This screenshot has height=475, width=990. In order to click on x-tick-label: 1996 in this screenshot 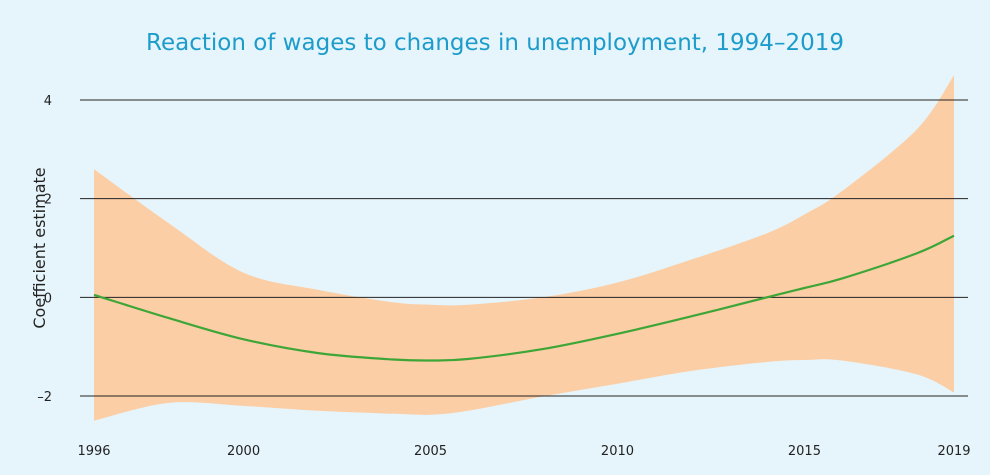, I will do `click(93, 451)`.